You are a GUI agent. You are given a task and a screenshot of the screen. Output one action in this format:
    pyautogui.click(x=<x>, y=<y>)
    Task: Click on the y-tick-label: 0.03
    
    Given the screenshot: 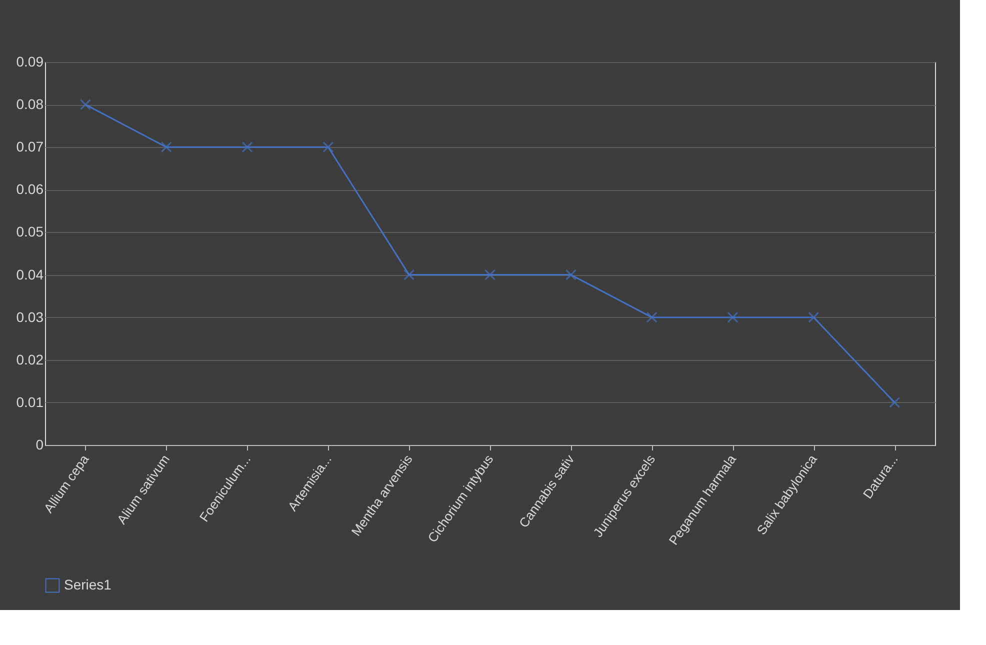 What is the action you would take?
    pyautogui.click(x=30, y=316)
    